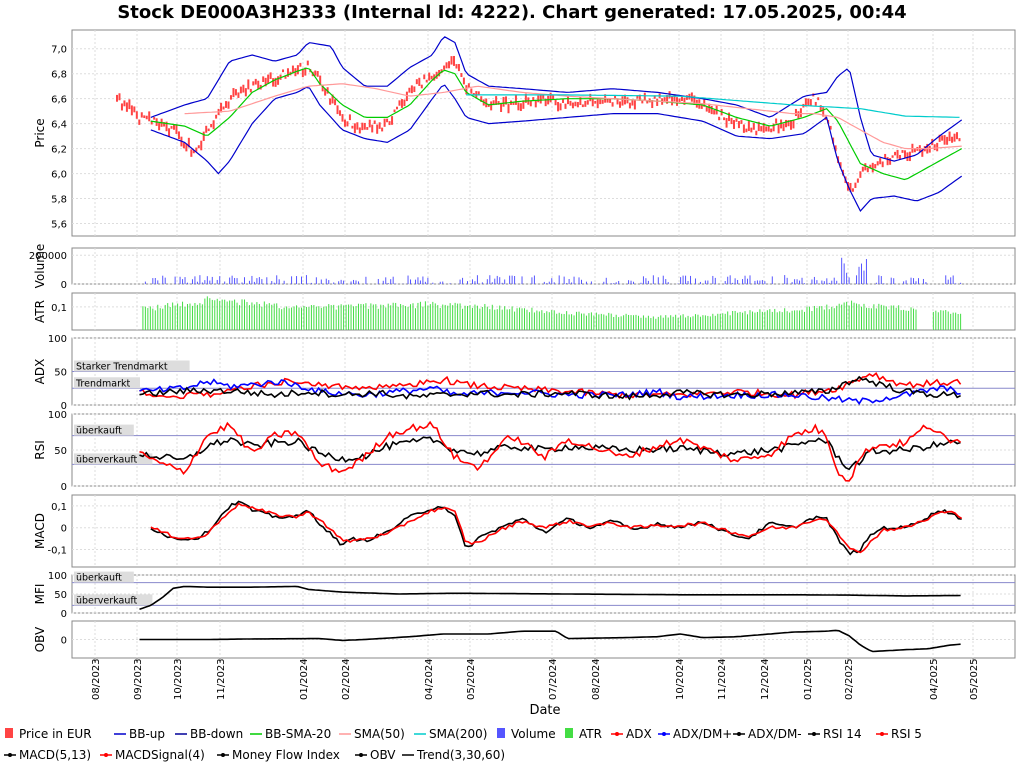  What do you see at coordinates (40, 594) in the screenshot?
I see `y-axis-label-mfi: MFI` at bounding box center [40, 594].